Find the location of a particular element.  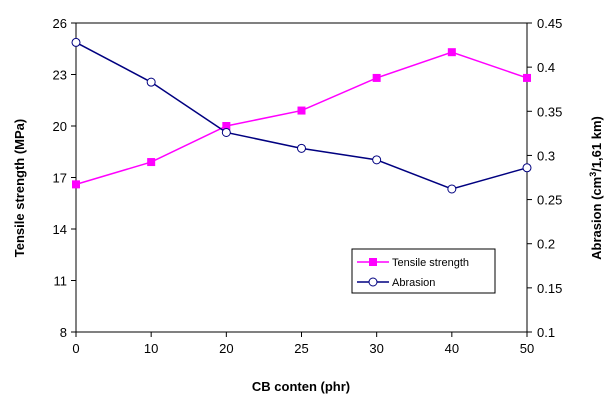

left-y-tick-label: 14 is located at coordinates (60, 229).